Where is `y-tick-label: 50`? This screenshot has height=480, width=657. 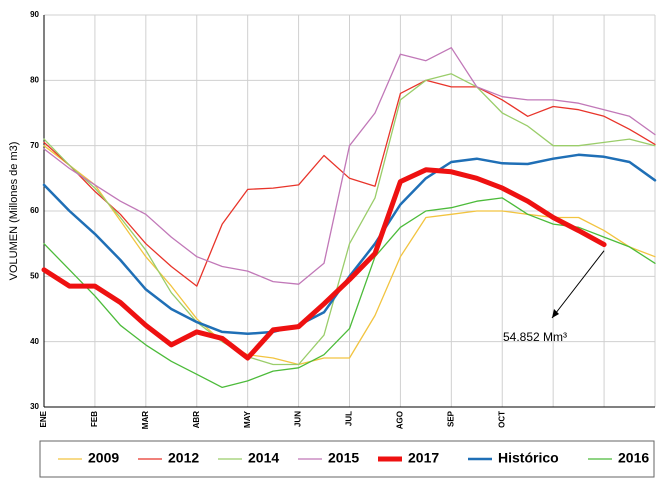
y-tick-label: 50 is located at coordinates (34, 275).